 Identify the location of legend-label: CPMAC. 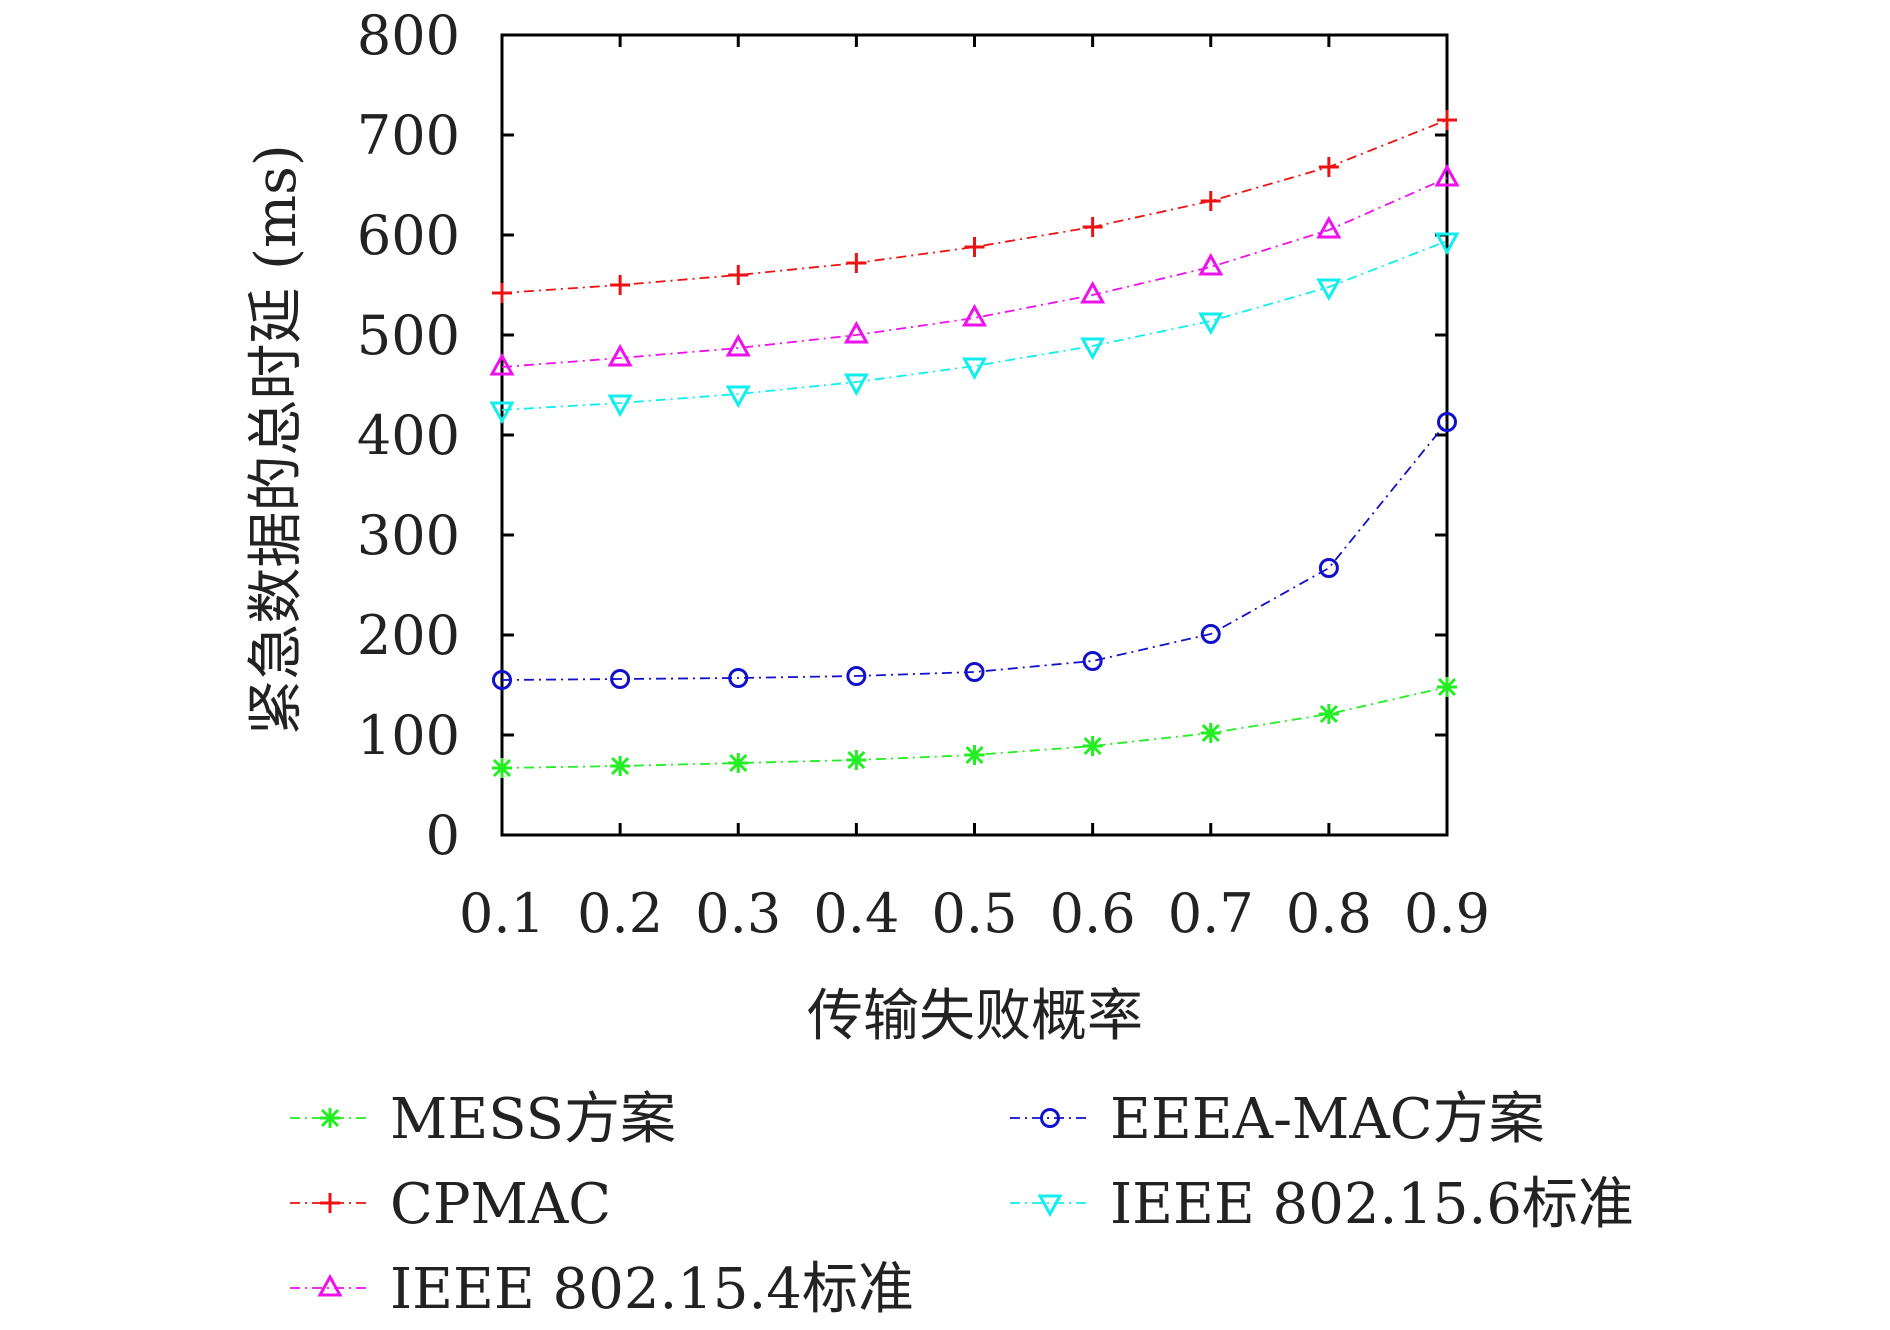
(500, 1204).